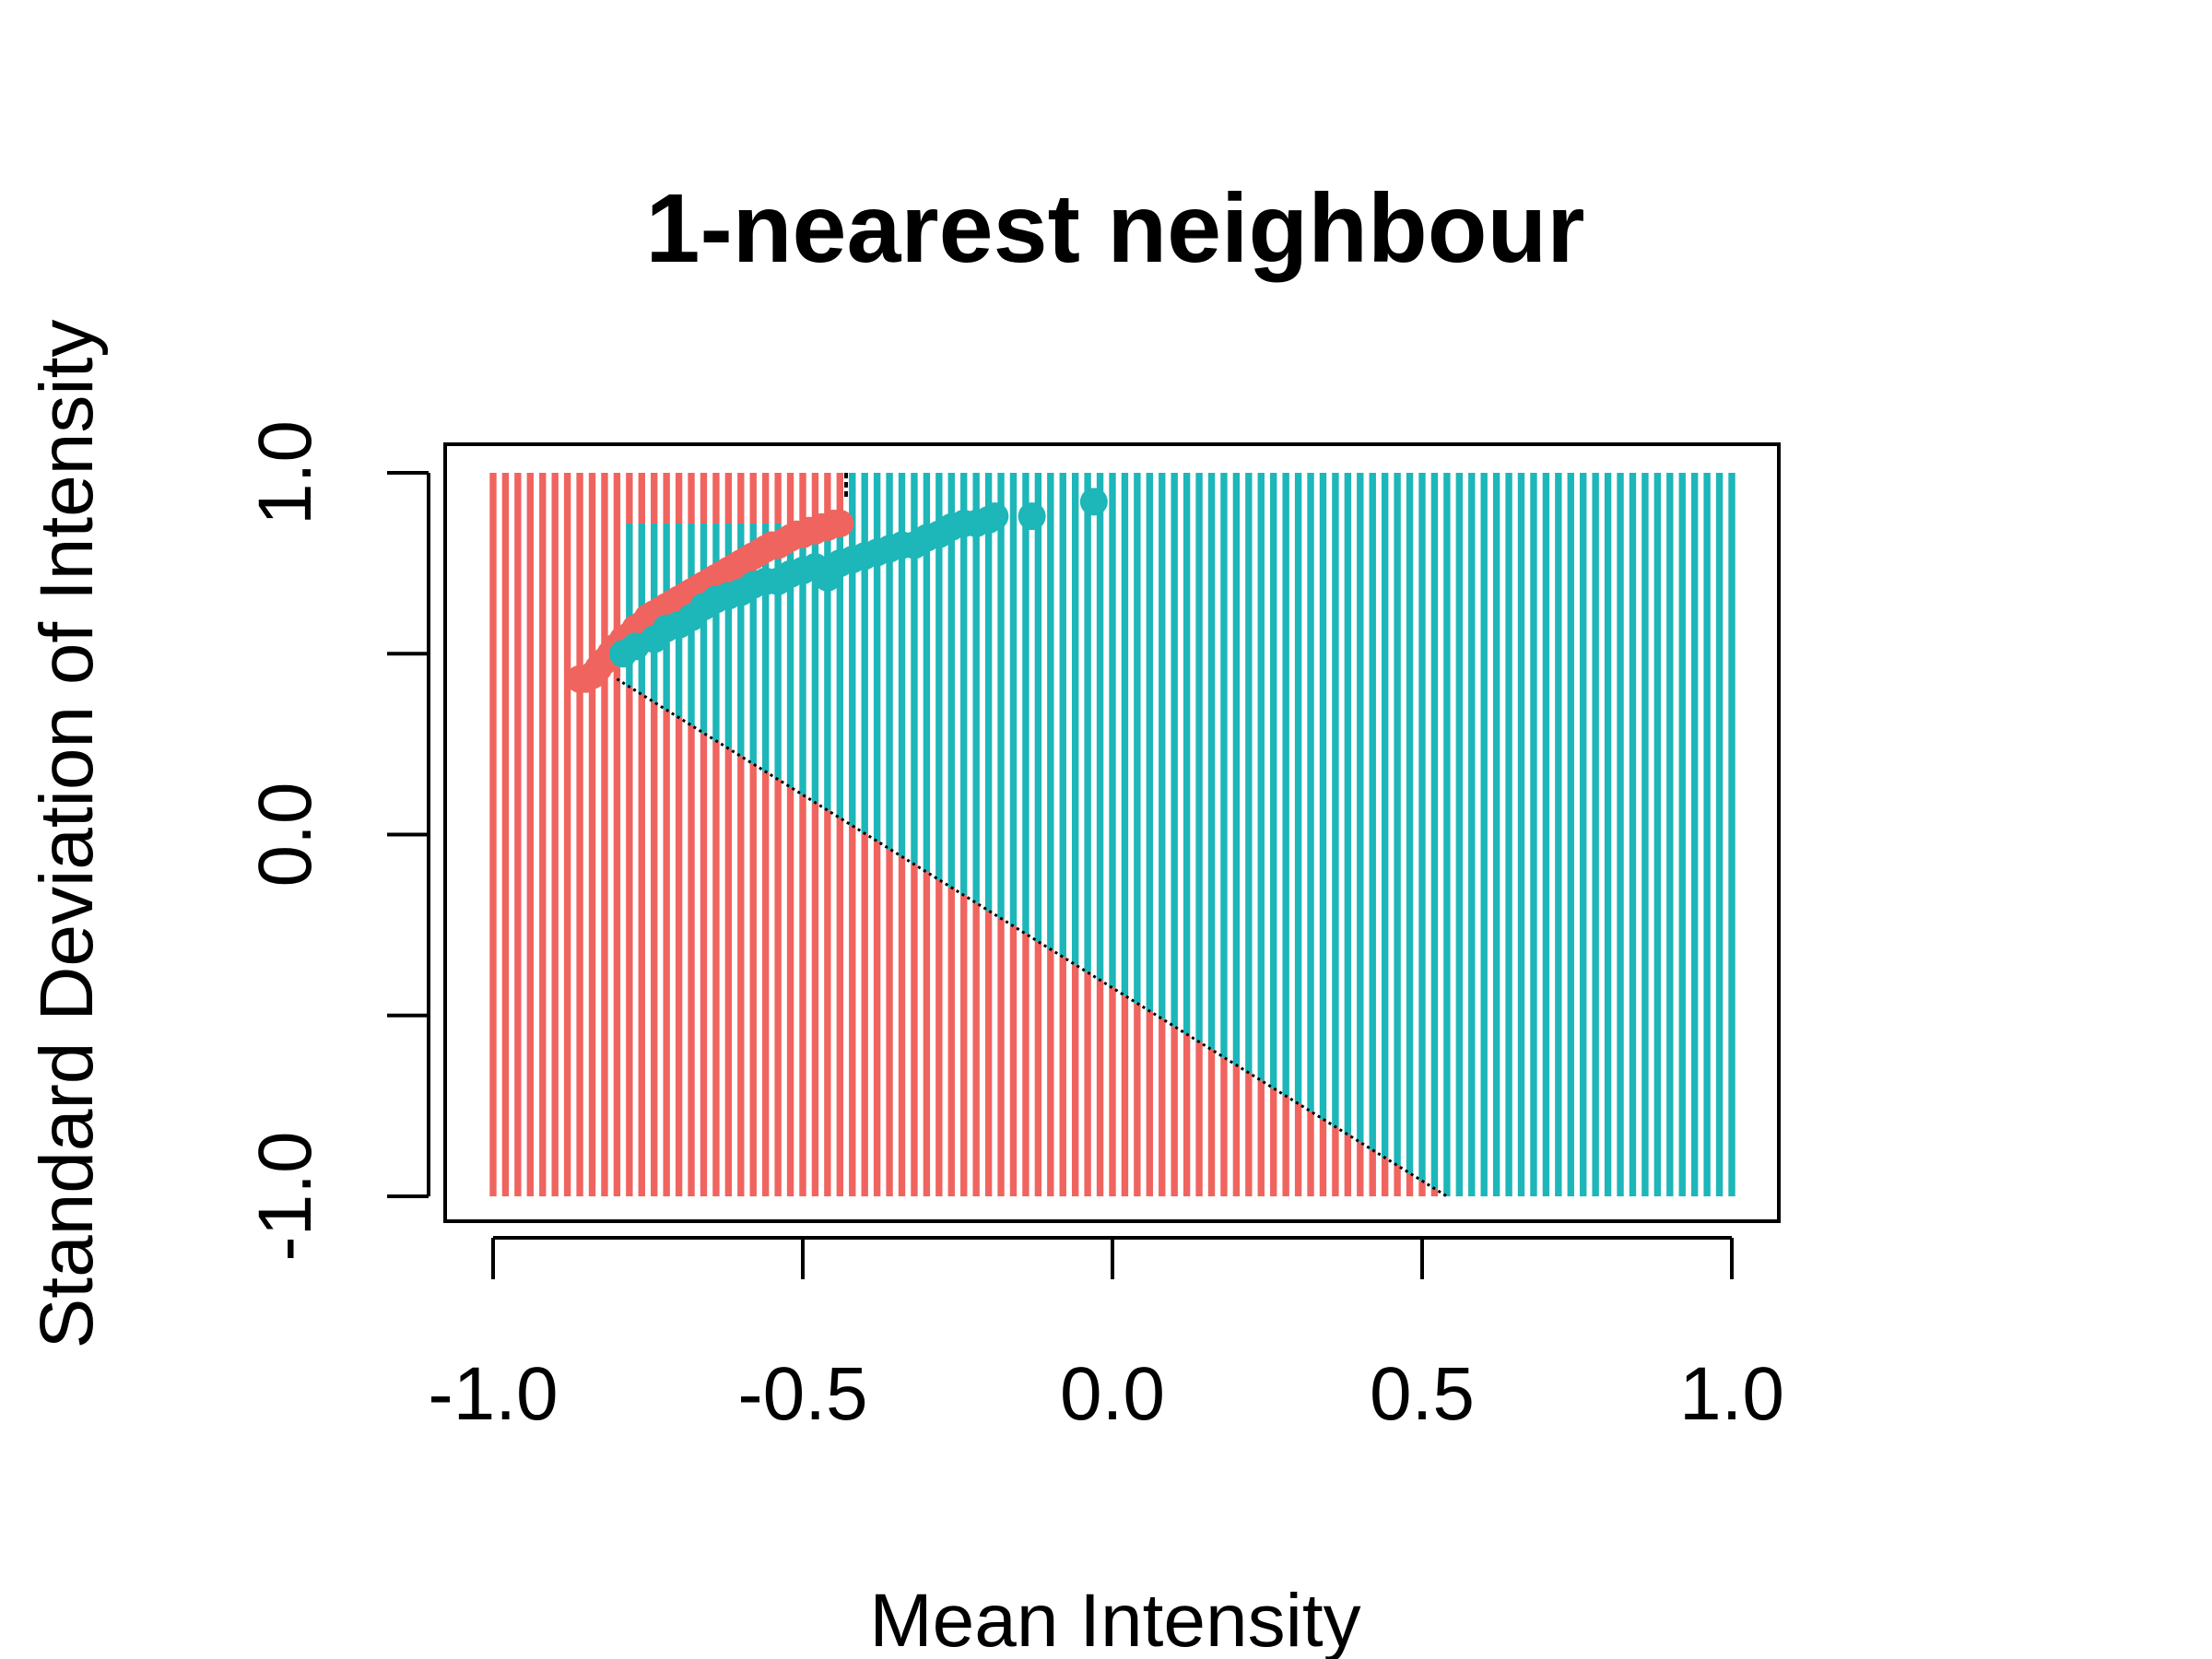  I want to click on x-tick-label: 0.0, so click(1112, 1394).